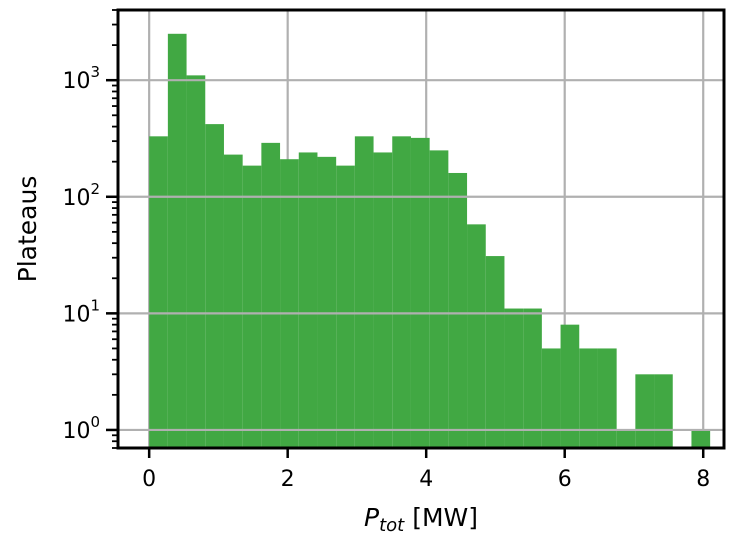 The width and height of the screenshot is (734, 535). Describe the element at coordinates (27, 229) in the screenshot. I see `y-axis-label: Plateaus` at that location.